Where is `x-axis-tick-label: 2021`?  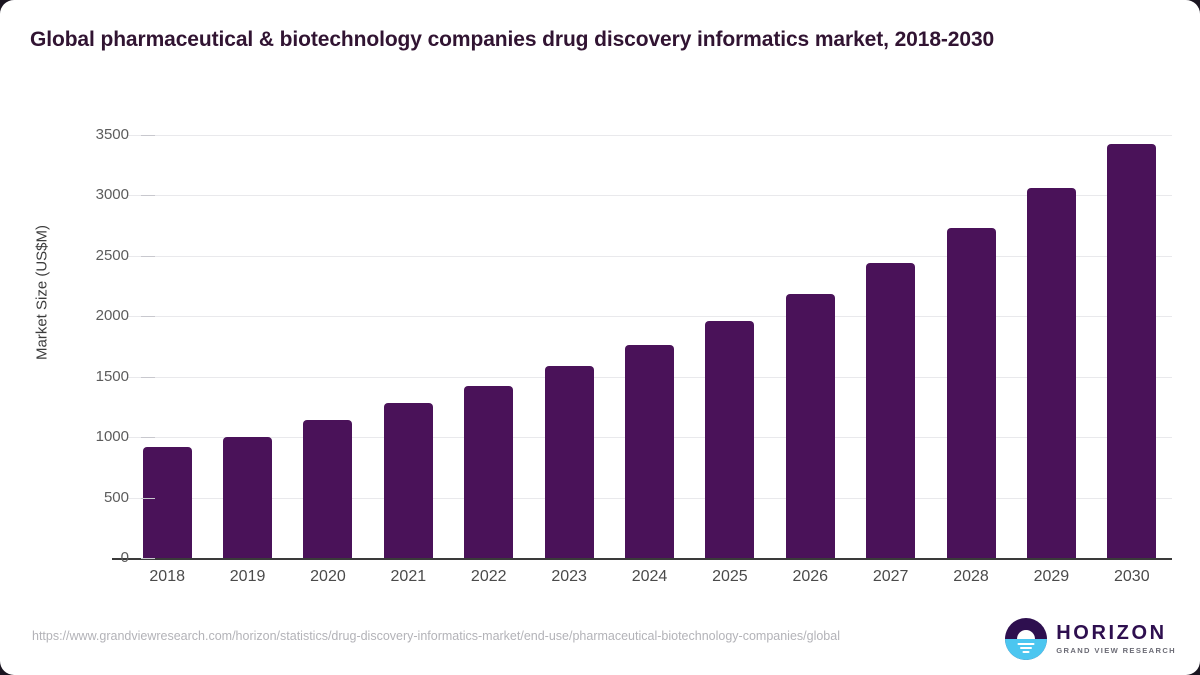 x-axis-tick-label: 2021 is located at coordinates (408, 576).